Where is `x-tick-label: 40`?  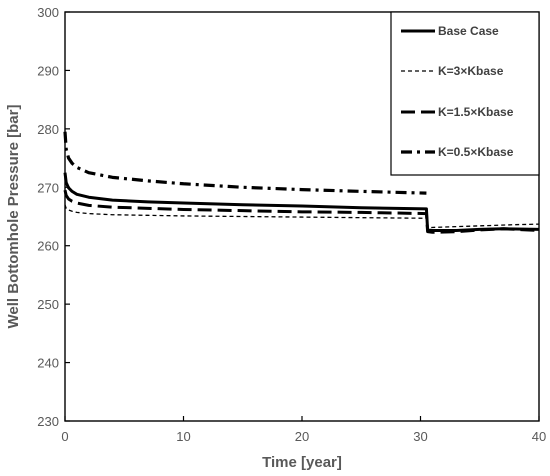
x-tick-label: 40 is located at coordinates (539, 436).